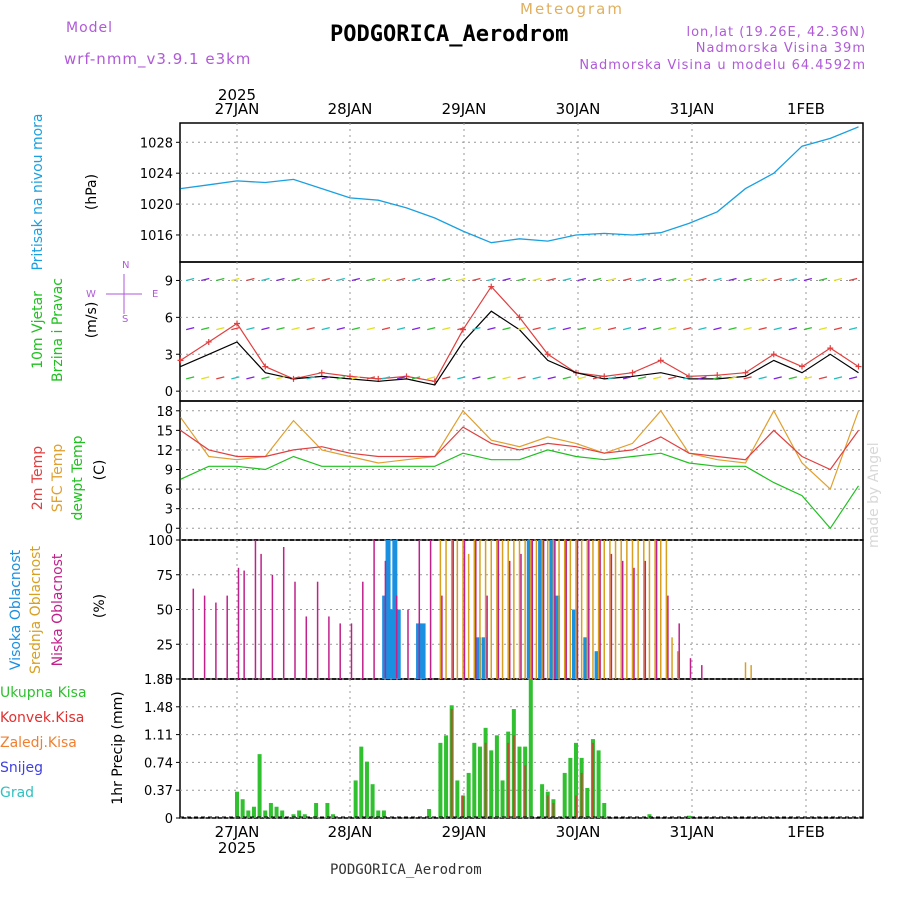  Describe the element at coordinates (100, 606) in the screenshot. I see `cloud-unit: (%)` at that location.